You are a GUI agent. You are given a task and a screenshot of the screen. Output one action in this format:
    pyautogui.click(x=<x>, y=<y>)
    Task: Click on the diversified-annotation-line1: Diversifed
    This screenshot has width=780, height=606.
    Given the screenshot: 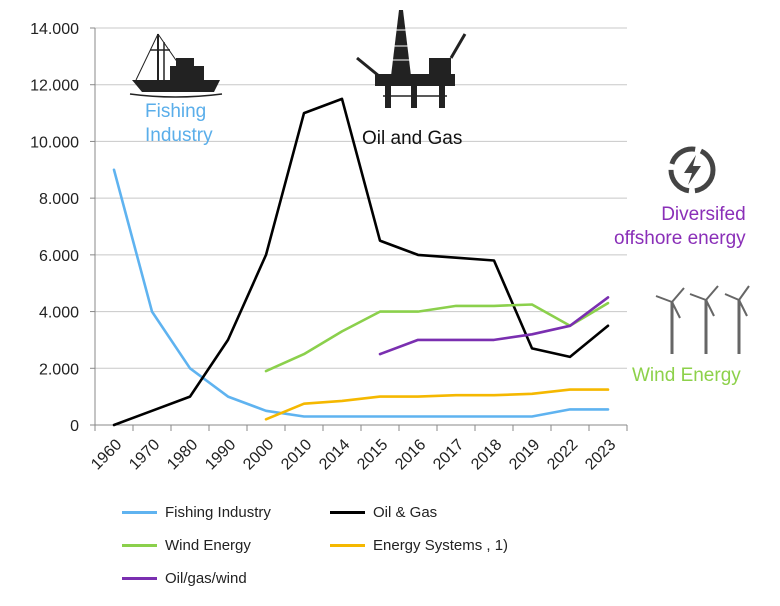 What is the action you would take?
    pyautogui.click(x=703, y=214)
    